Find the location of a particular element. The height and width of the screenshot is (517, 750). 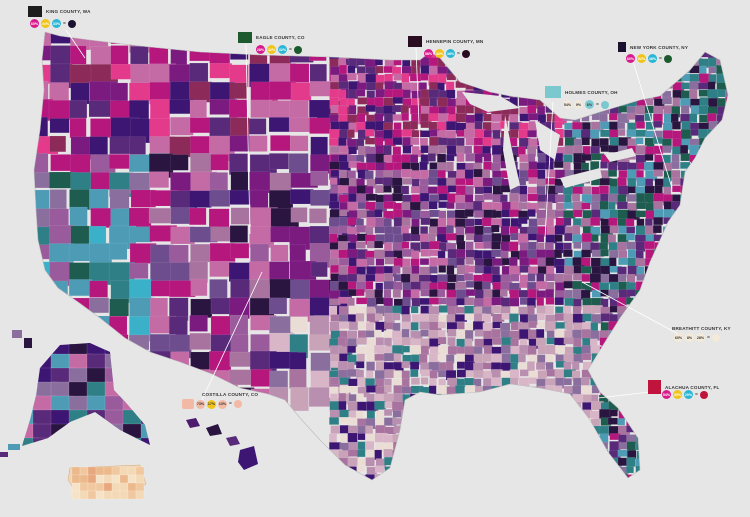

county-label: HOLMES COUNTY, OH is located at coordinates (591, 92).